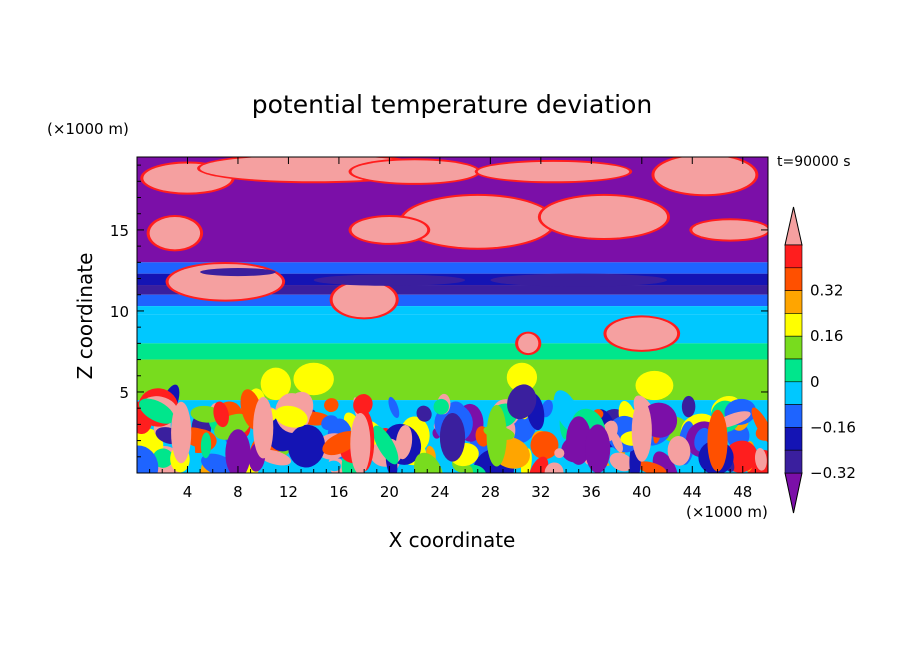  I want to click on x-tick-label: 44, so click(692, 492).